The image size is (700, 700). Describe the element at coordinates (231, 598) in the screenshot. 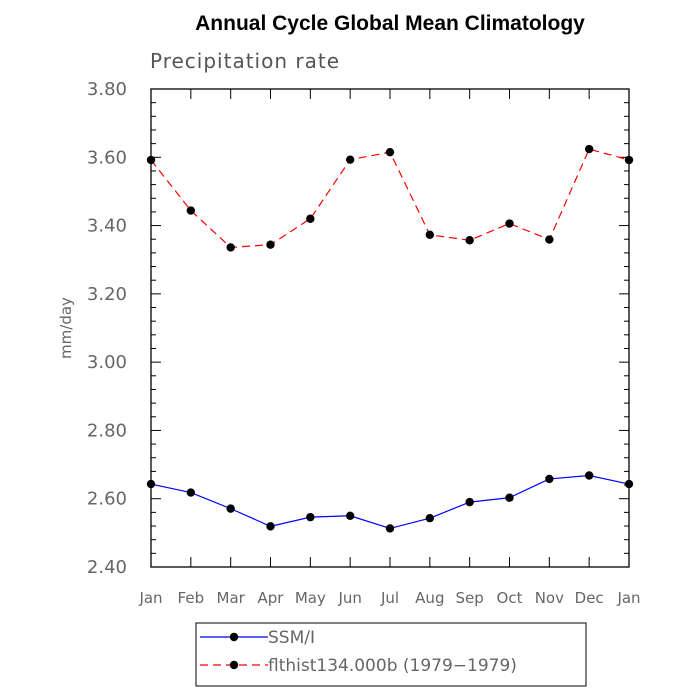

I see `x-tick-label: Mar` at that location.